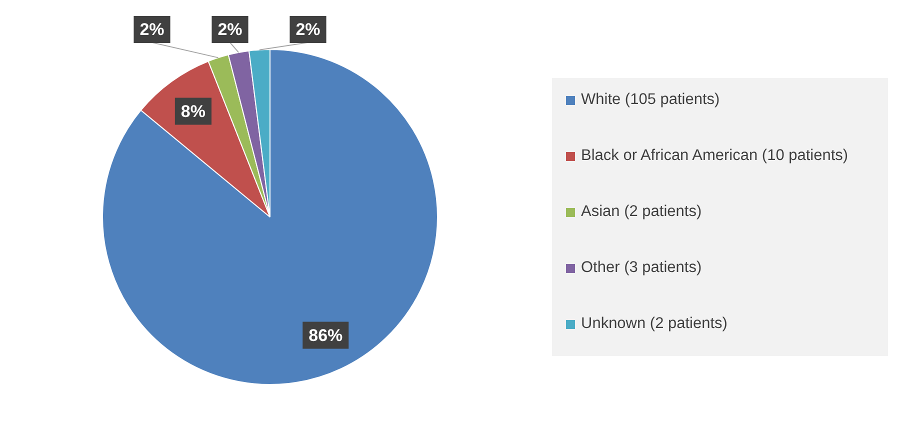  What do you see at coordinates (641, 212) in the screenshot?
I see `legend-label: Asian (2 patients)` at bounding box center [641, 212].